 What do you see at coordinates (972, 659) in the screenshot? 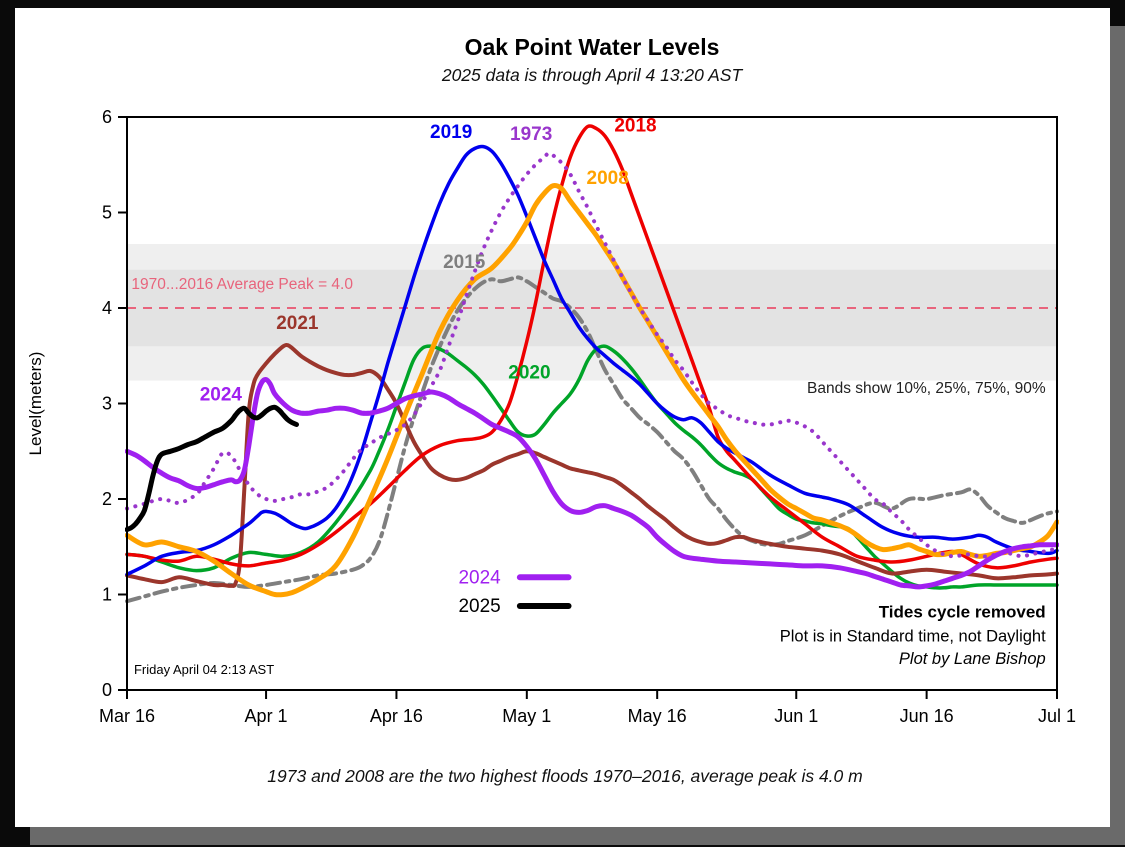
I see `credit-note: Plot by Lane Bishop` at bounding box center [972, 659].